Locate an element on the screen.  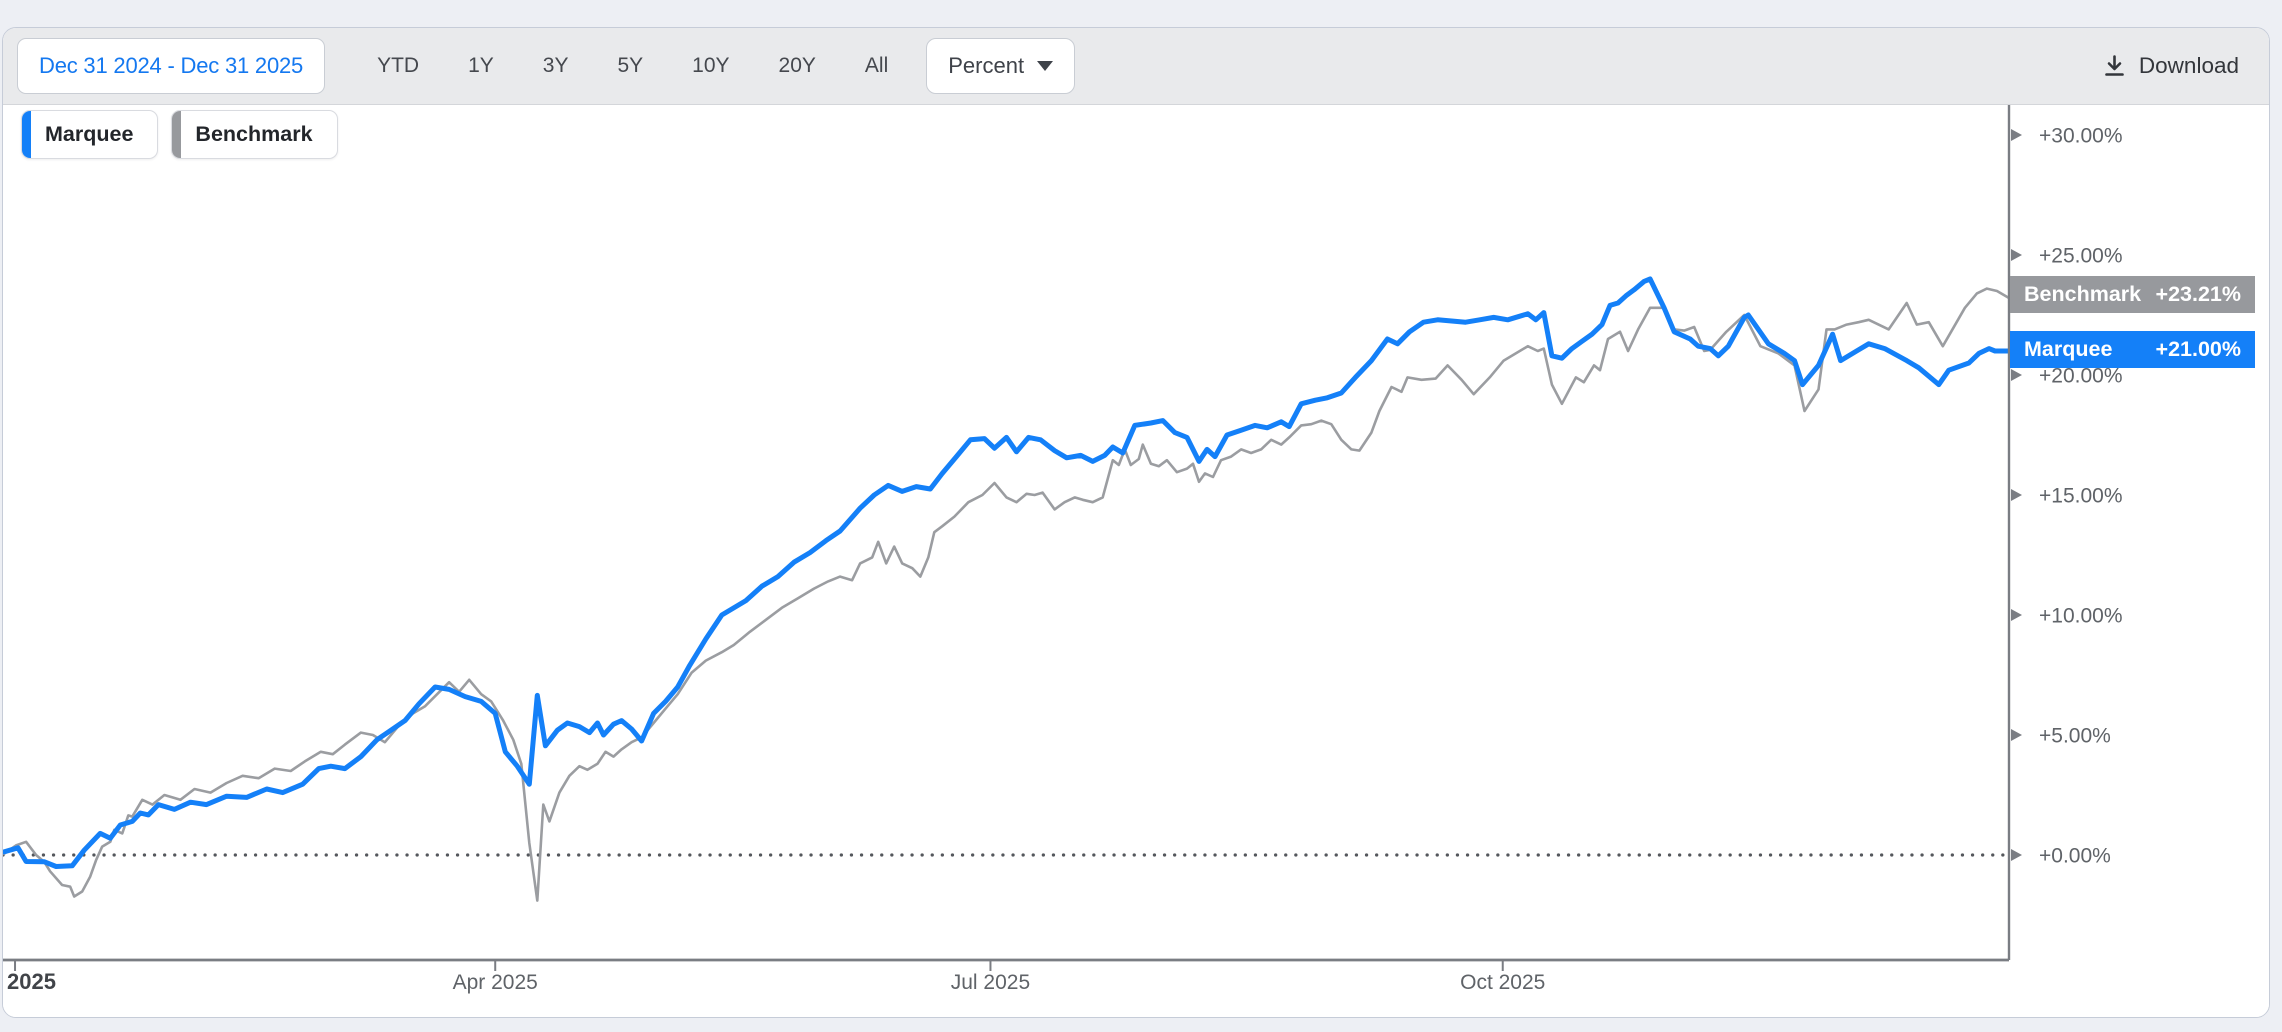
period-5y: 5Y is located at coordinates (630, 65).